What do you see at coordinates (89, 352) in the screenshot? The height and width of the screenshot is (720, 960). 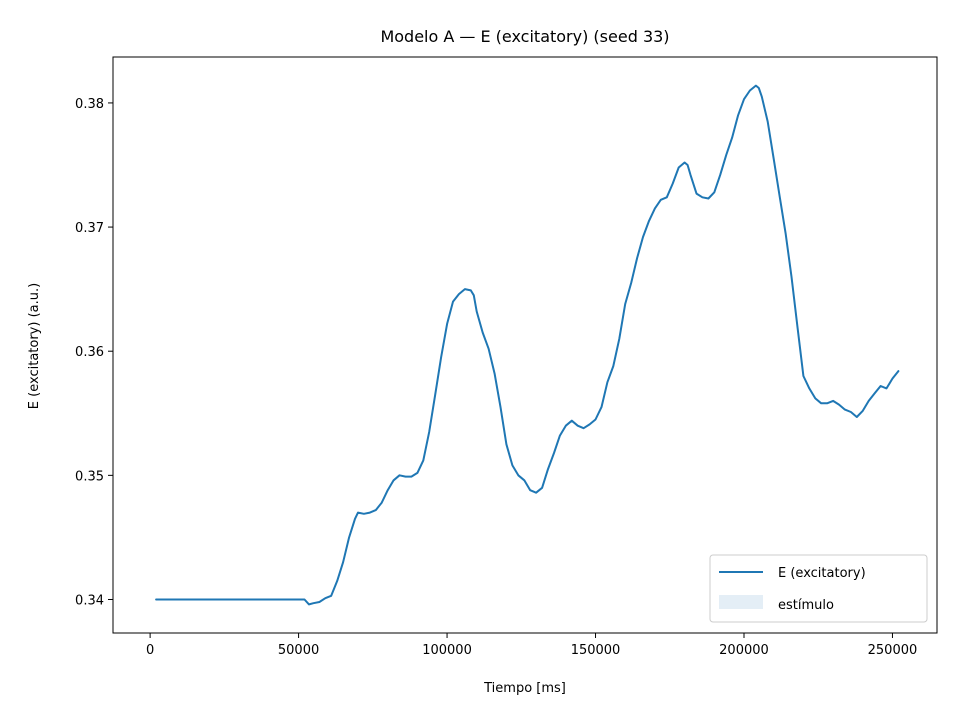 I see `y-tick-label: 0.36` at bounding box center [89, 352].